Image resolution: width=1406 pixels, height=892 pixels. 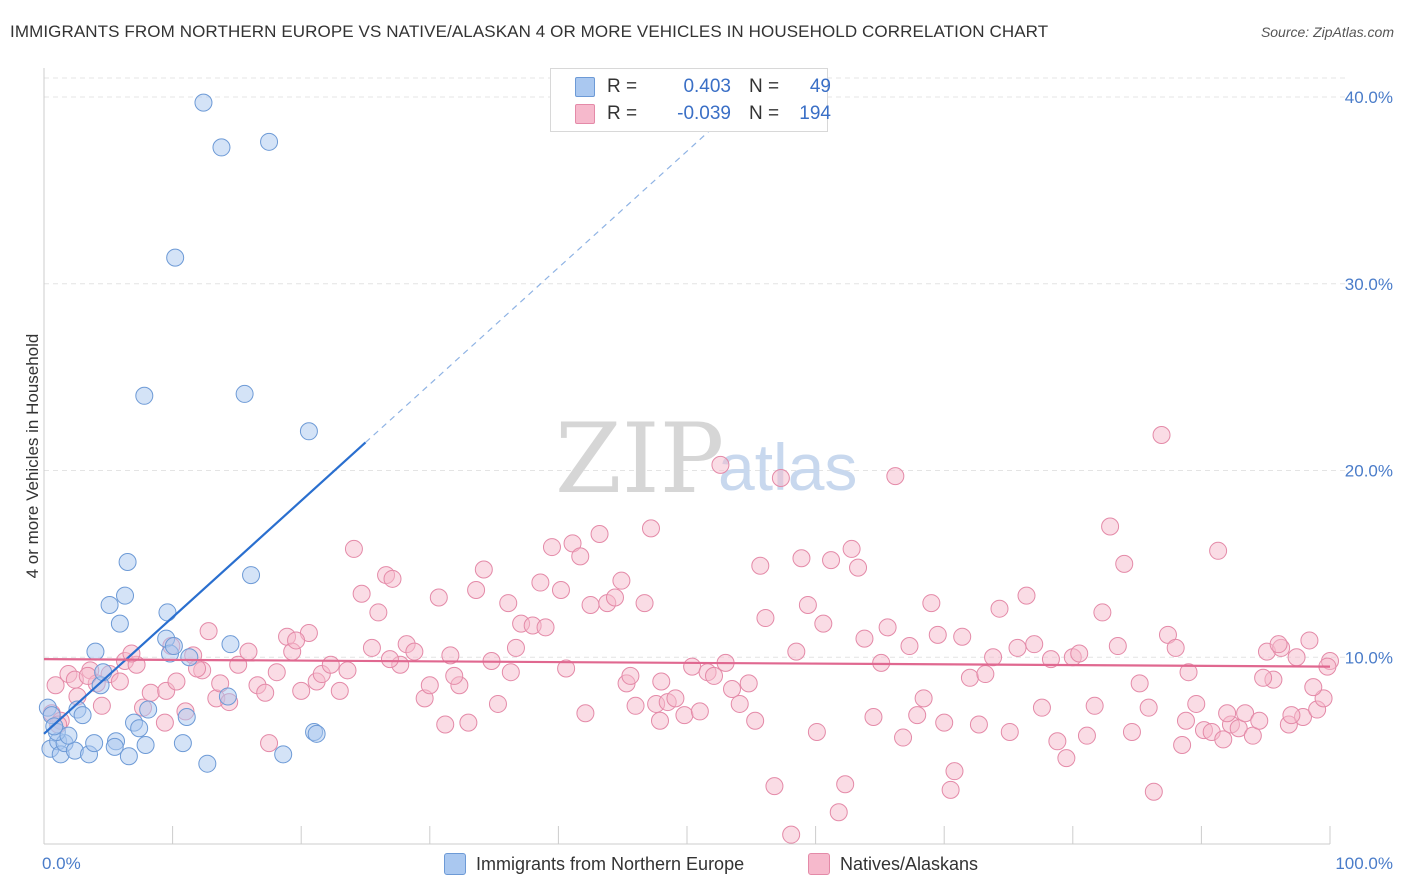 I want to click on blue-swatch-icon, so click(x=455, y=864).